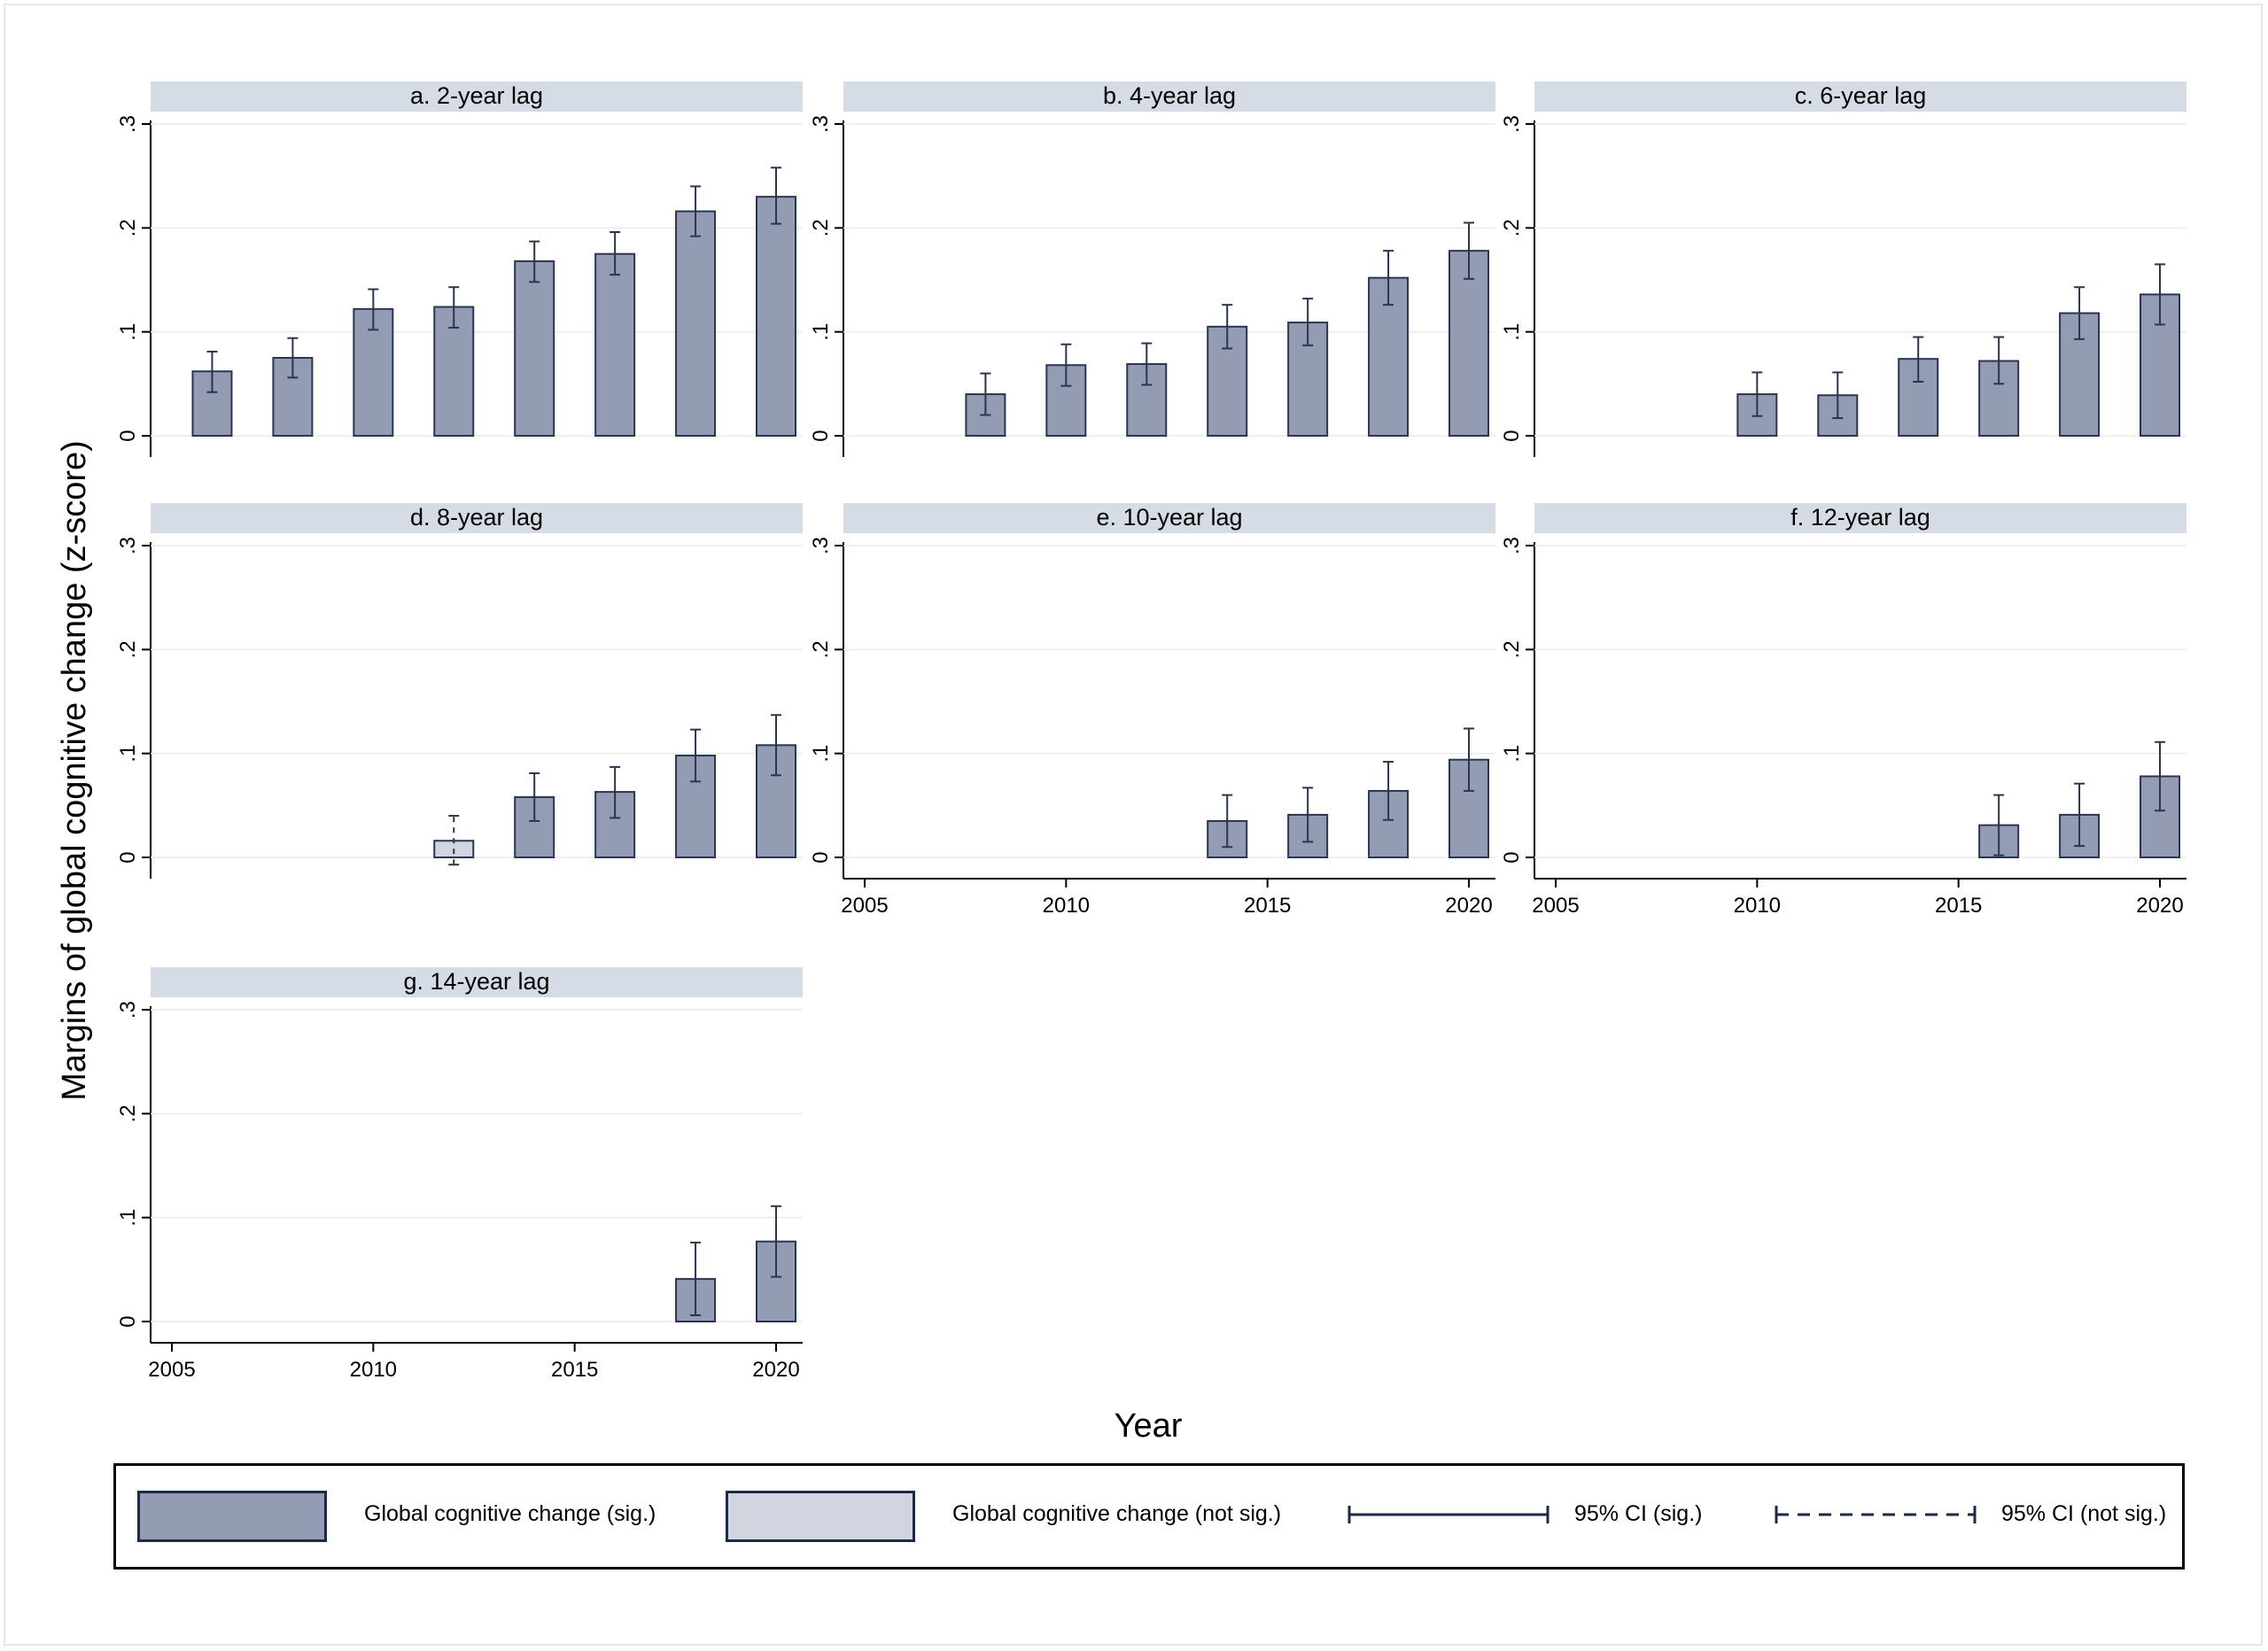 The height and width of the screenshot is (1651, 2268). I want to click on panel-title: f. 12-year lag, so click(1860, 517).